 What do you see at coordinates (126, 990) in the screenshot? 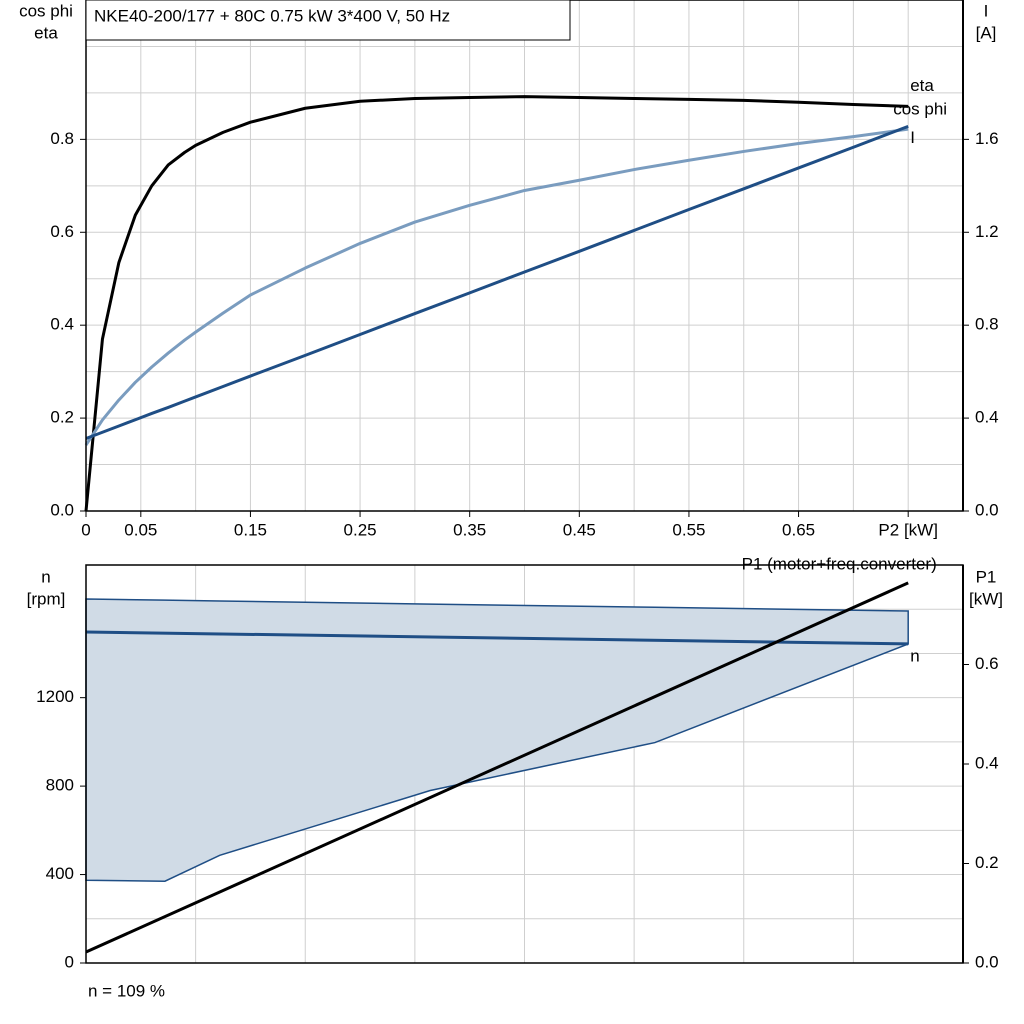
I see `note: n = 109 %` at bounding box center [126, 990].